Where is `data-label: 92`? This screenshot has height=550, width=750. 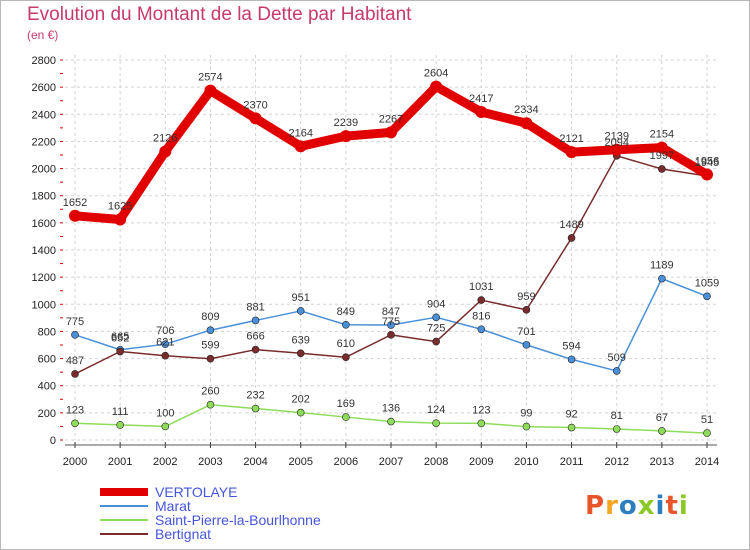
data-label: 92 is located at coordinates (571, 415).